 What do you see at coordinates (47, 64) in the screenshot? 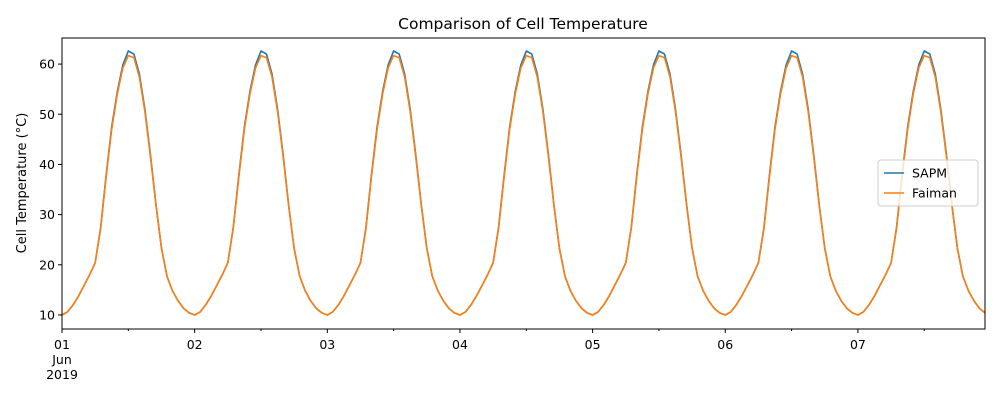
I see `y-tick-label: 60` at bounding box center [47, 64].